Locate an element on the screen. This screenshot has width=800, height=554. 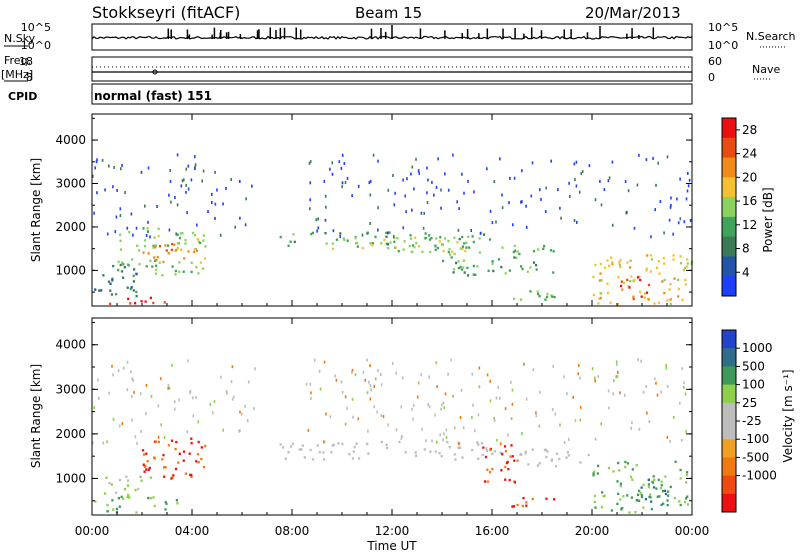
y-tick-label: 3000 is located at coordinates (70, 184).